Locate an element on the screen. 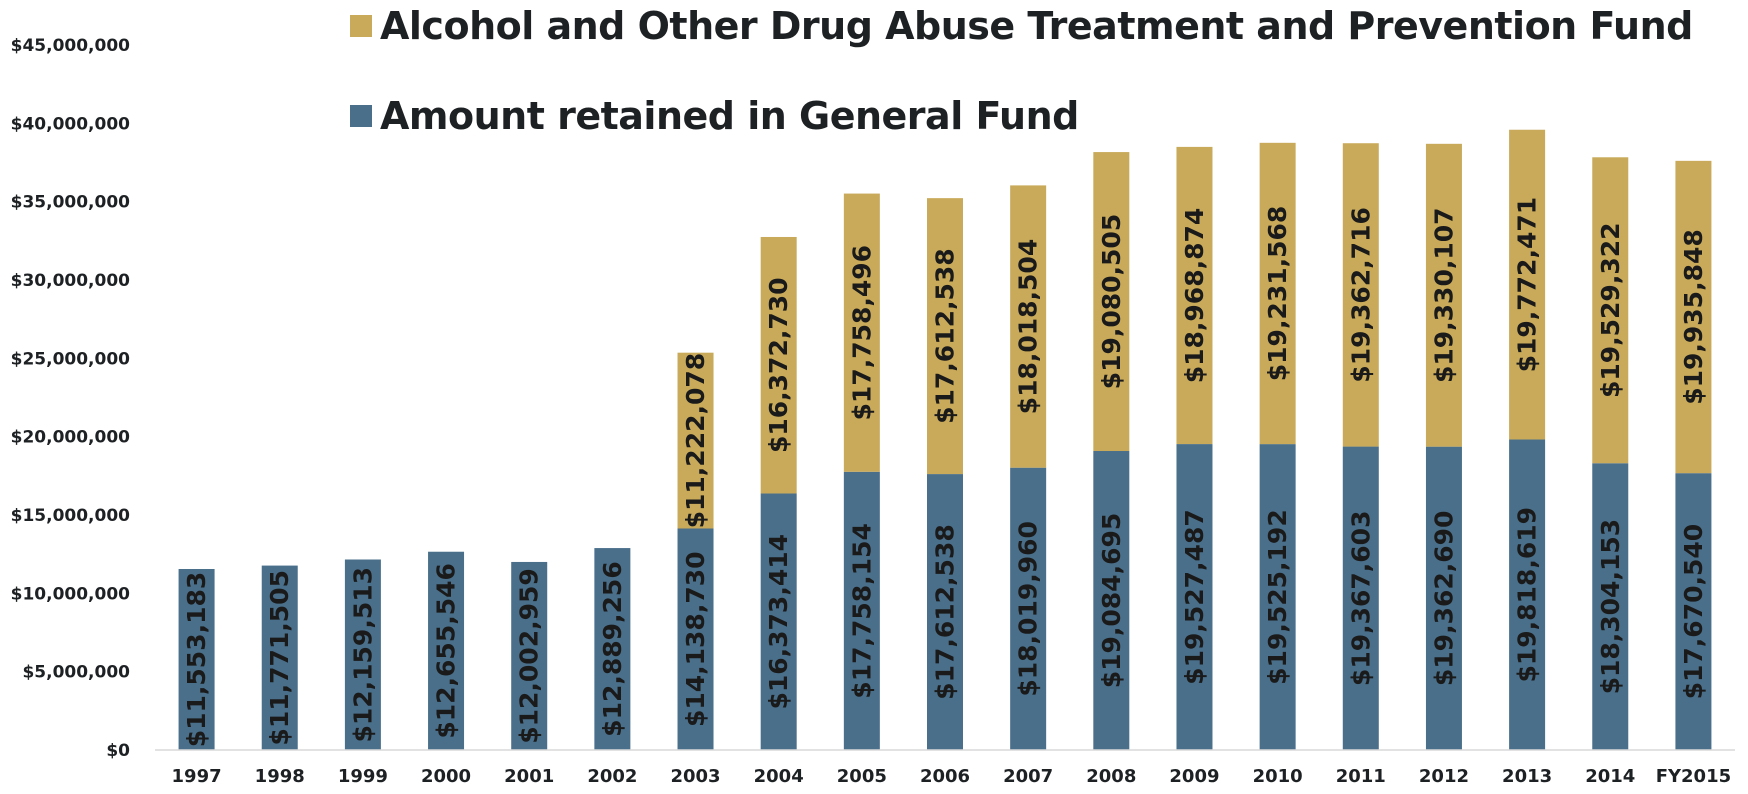 This screenshot has width=1748, height=794. y-tick-label: $0 is located at coordinates (118, 751).